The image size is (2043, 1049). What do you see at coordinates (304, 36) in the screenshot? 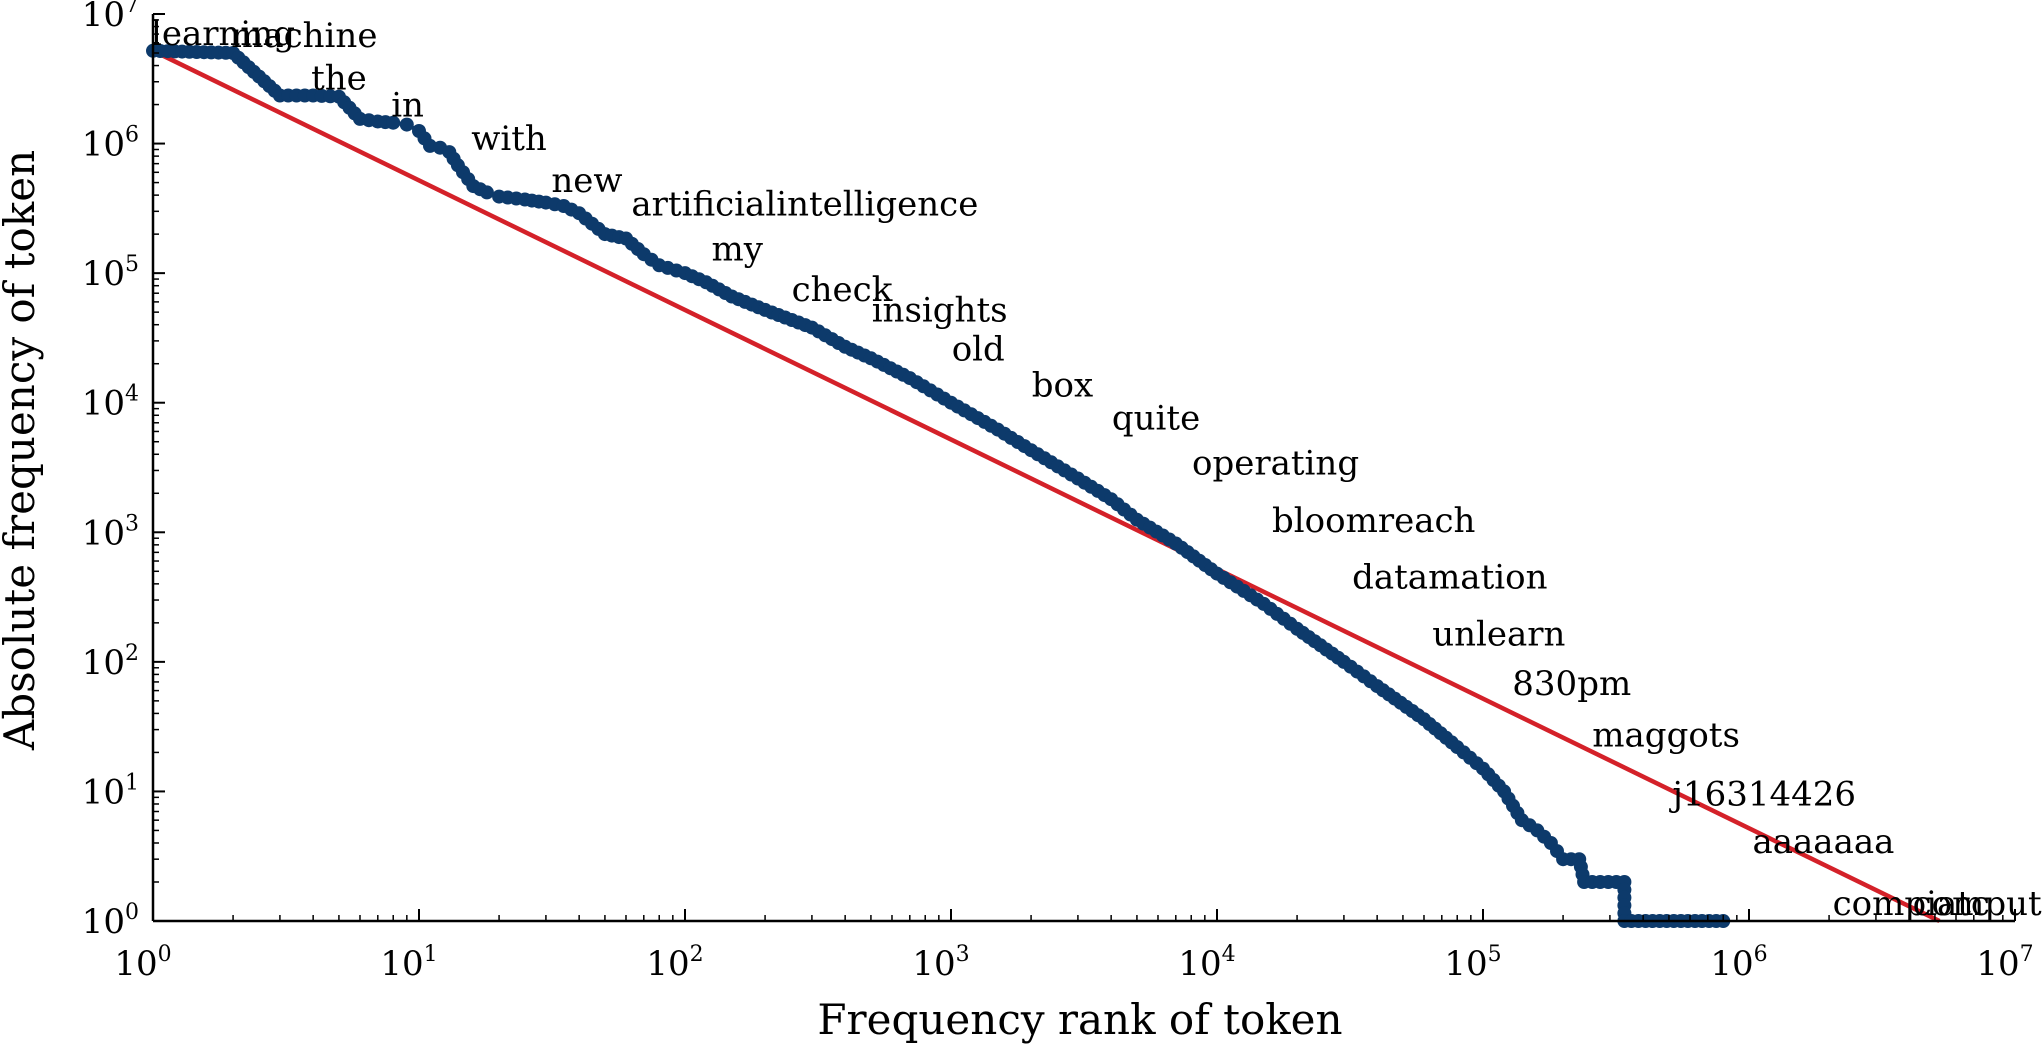
I see `token-label: machine` at bounding box center [304, 36].